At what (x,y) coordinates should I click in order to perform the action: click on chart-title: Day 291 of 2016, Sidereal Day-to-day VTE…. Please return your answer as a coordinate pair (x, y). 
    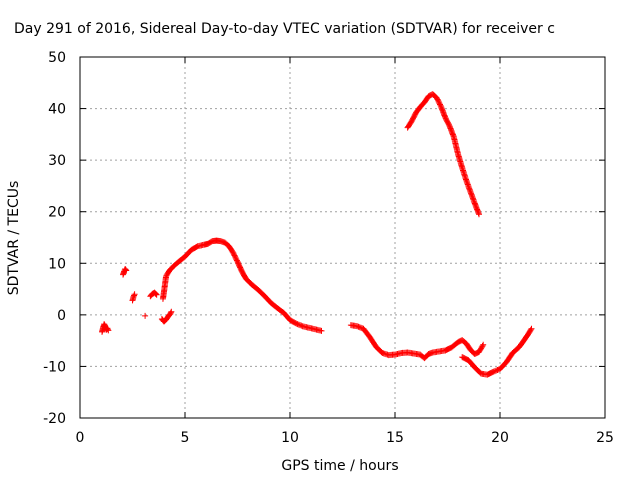
    Looking at the image, I should click on (284, 29).